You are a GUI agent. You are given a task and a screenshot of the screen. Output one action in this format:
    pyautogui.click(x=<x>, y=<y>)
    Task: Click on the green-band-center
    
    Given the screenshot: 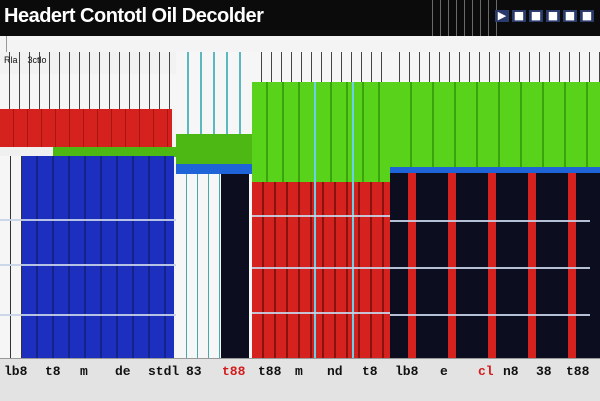 What is the action you would take?
    pyautogui.click(x=321, y=132)
    